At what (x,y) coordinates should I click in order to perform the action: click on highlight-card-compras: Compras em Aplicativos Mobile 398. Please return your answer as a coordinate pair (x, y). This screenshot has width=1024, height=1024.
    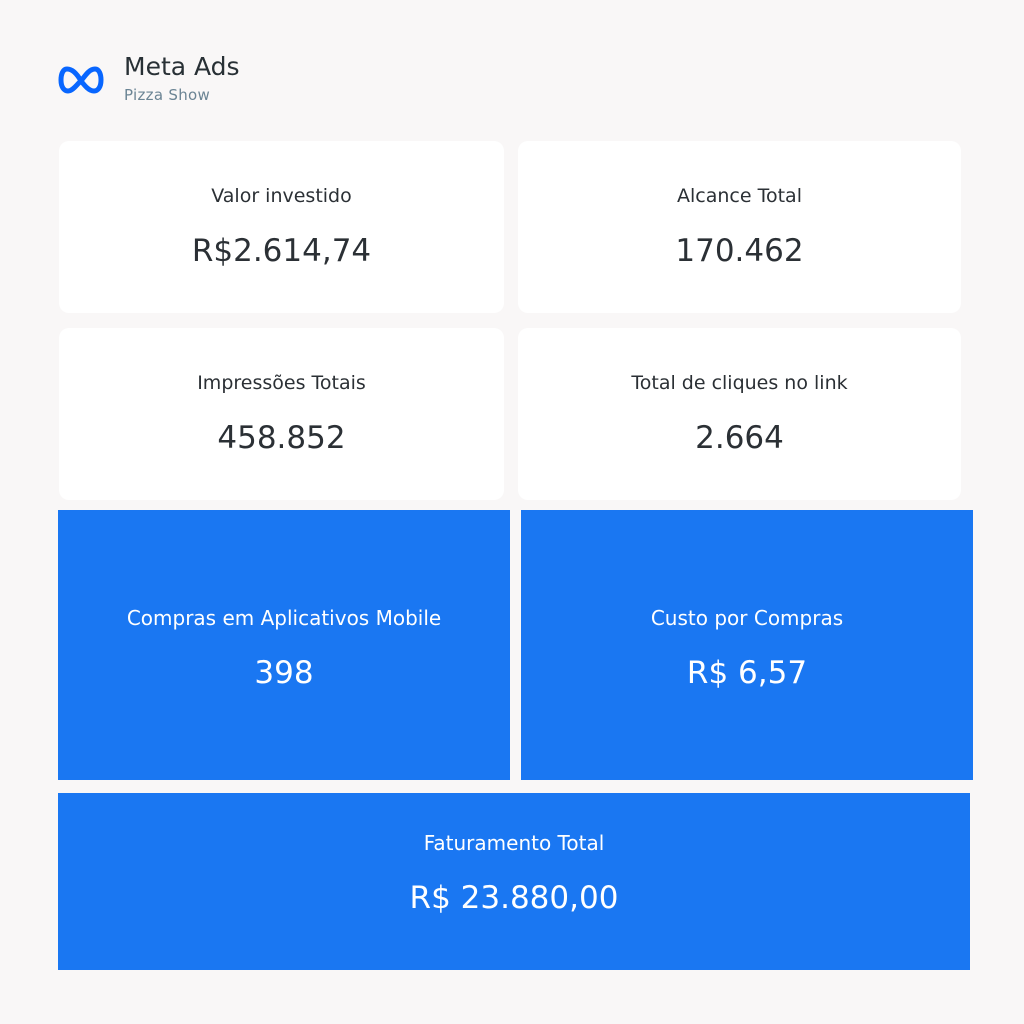
    Looking at the image, I should click on (284, 645).